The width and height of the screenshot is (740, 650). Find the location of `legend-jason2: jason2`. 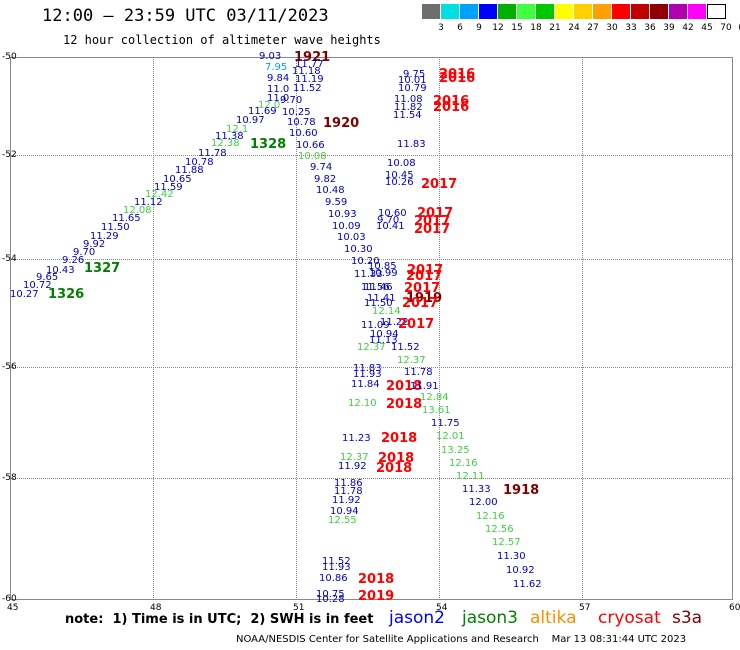

legend-jason2: jason2 is located at coordinates (417, 618).